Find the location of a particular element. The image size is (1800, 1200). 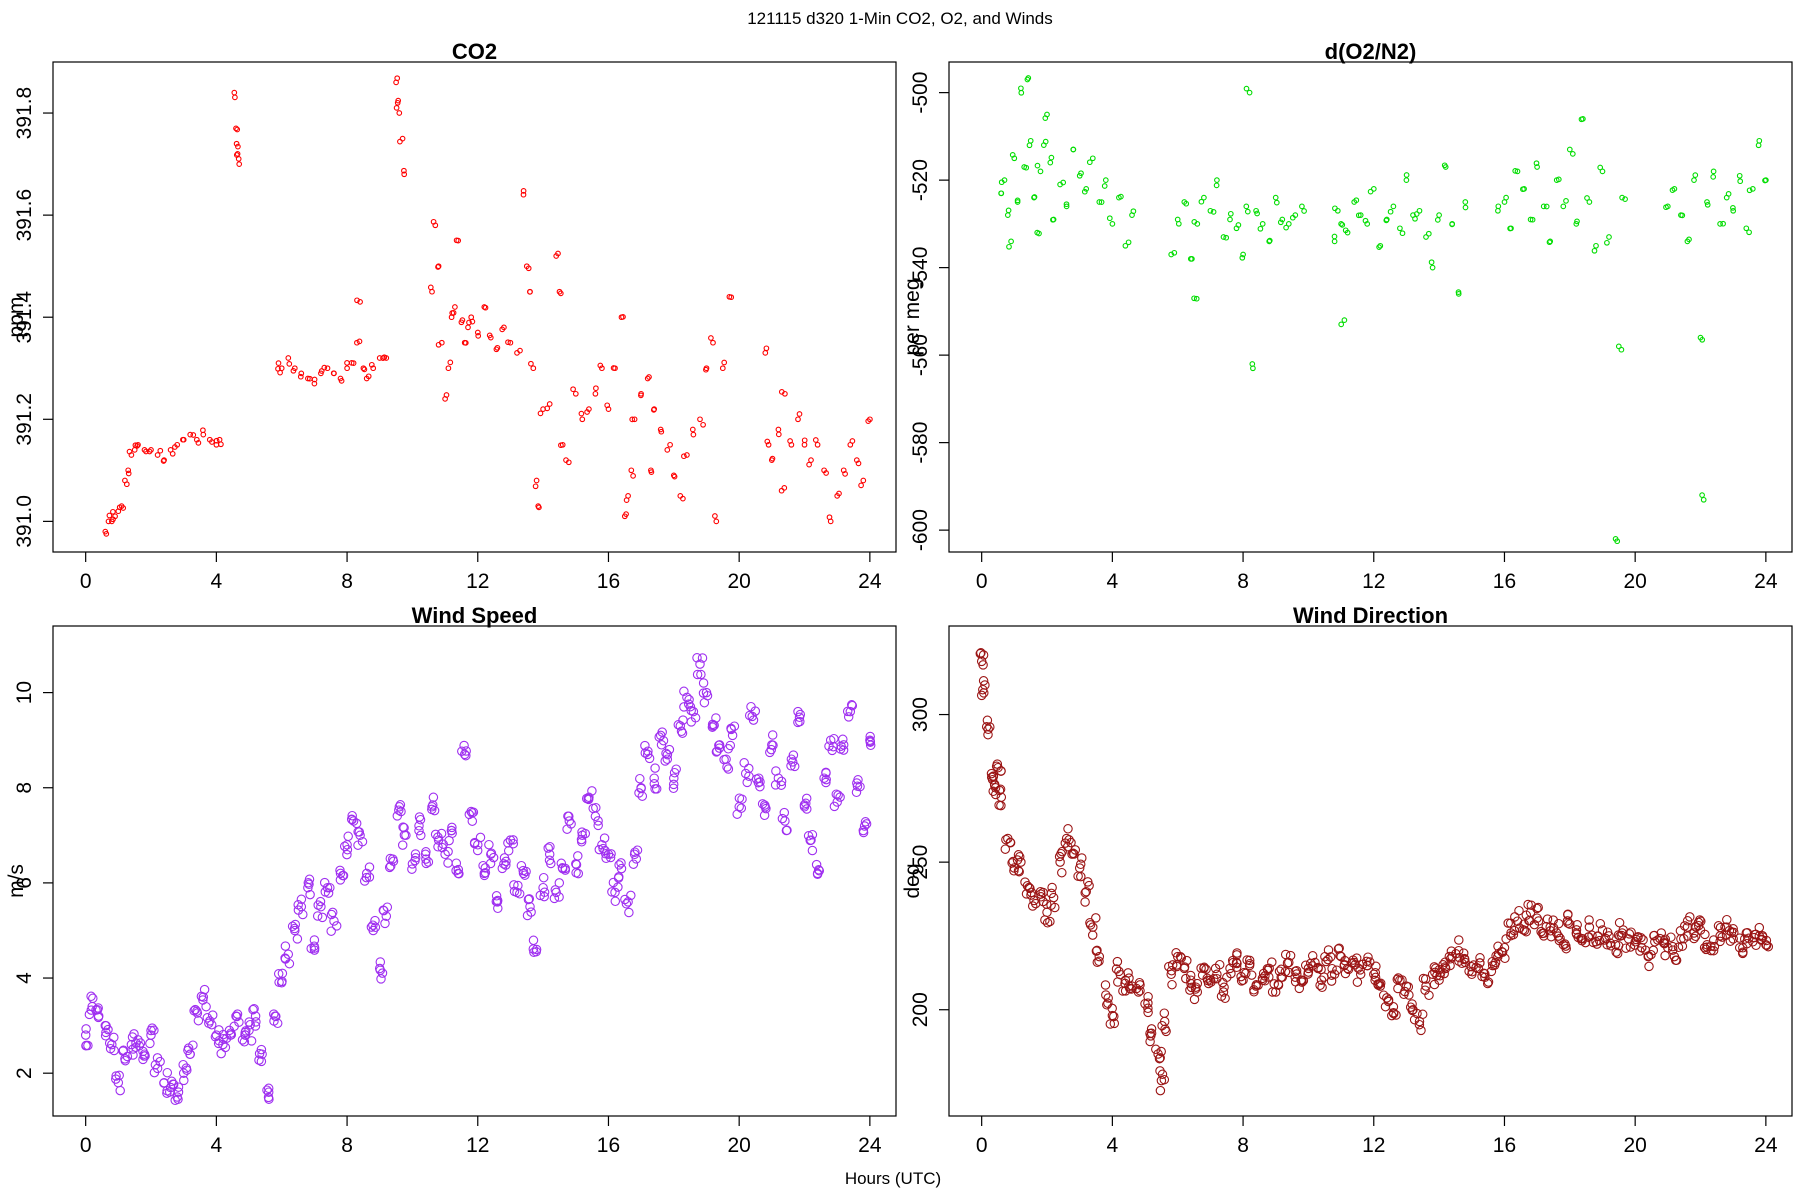

y-tick-label: -560 is located at coordinates (920, 355).